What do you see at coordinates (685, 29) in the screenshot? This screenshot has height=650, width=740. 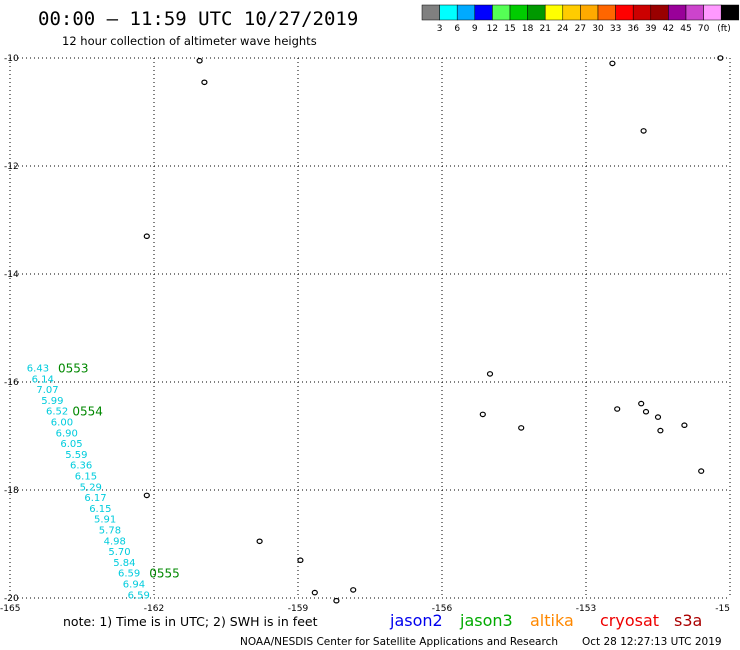 I see `colorbar-label: 45` at bounding box center [685, 29].